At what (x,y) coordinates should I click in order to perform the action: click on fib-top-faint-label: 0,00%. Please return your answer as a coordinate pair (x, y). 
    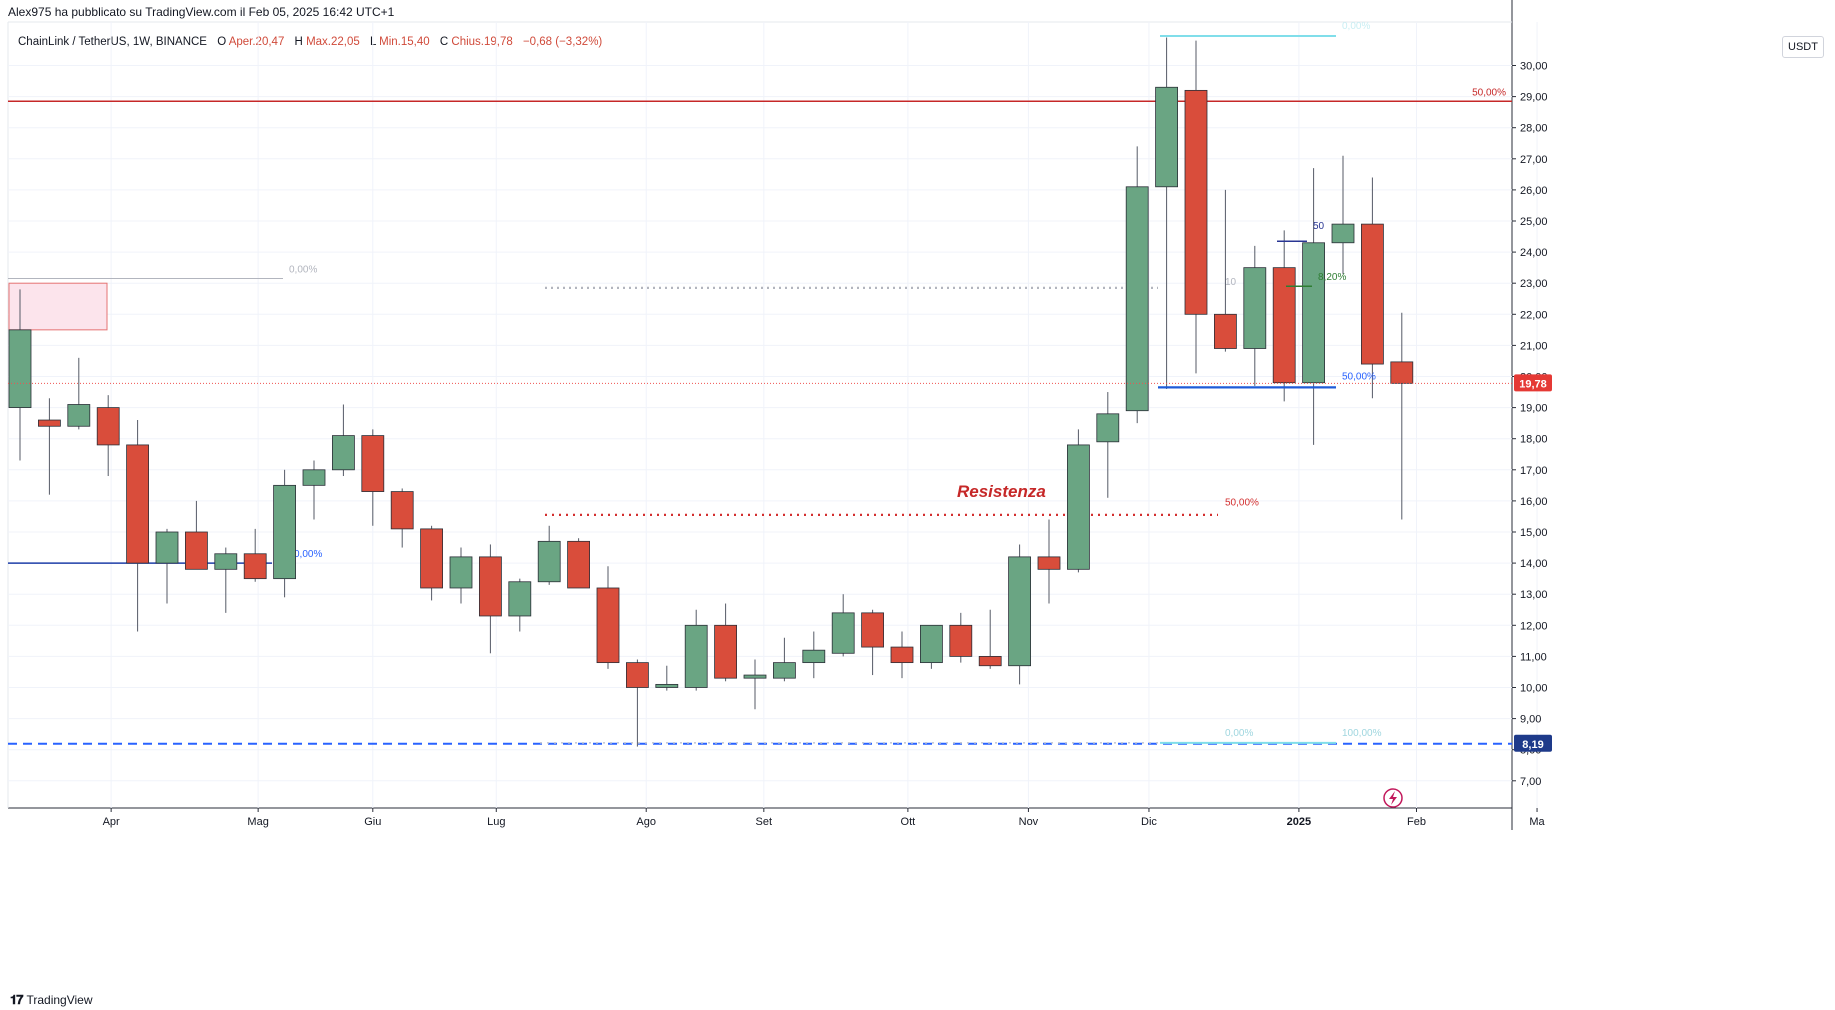
    Looking at the image, I should click on (1356, 26).